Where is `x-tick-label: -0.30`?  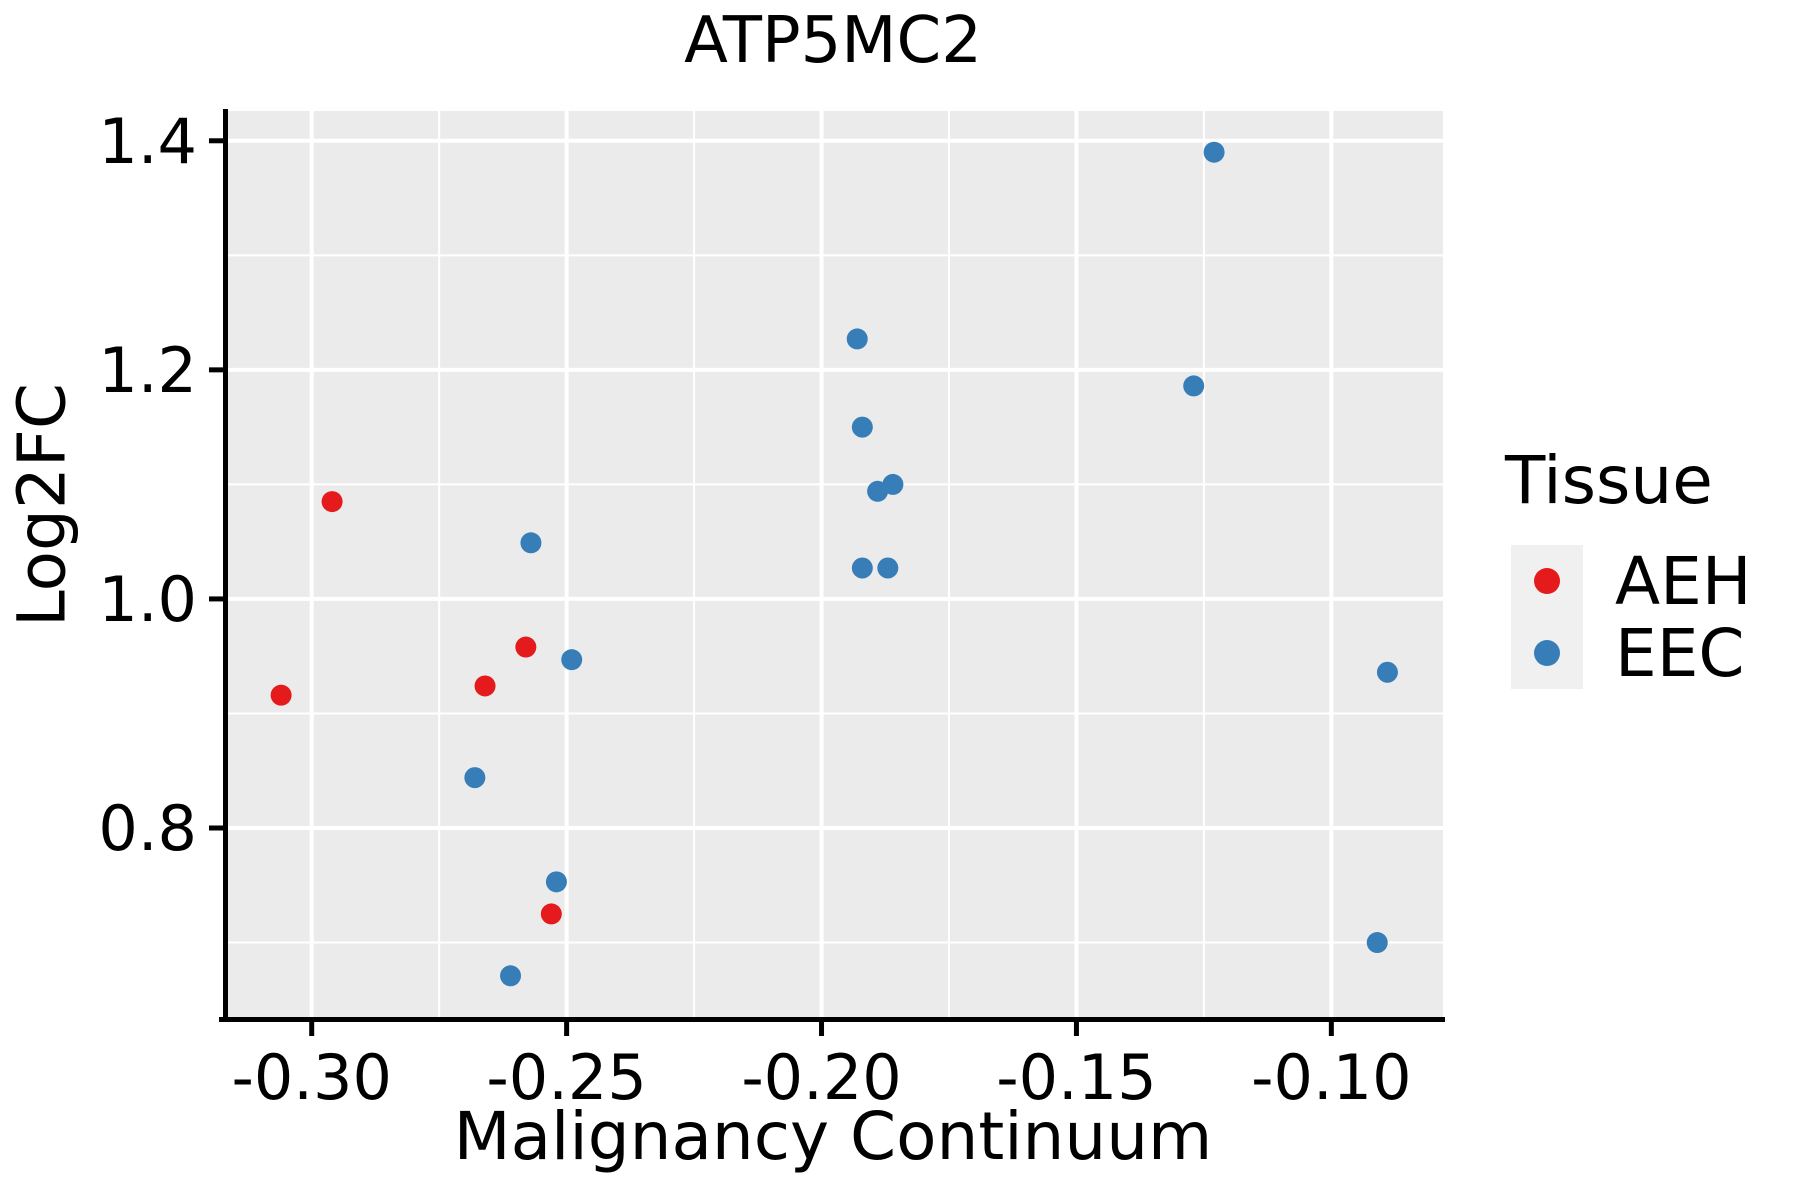 x-tick-label: -0.30 is located at coordinates (311, 1077).